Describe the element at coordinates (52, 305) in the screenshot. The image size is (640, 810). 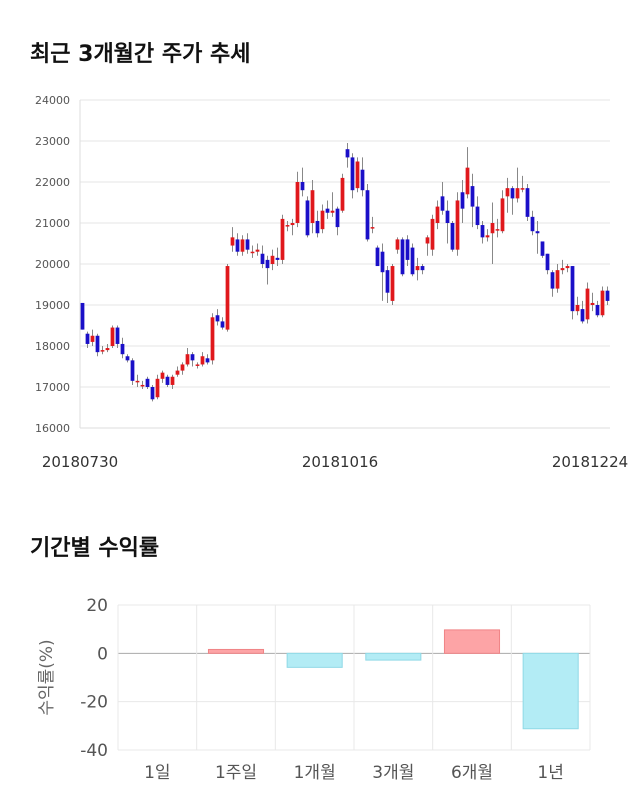
I see `candle-y-tick-label: 19000` at that location.